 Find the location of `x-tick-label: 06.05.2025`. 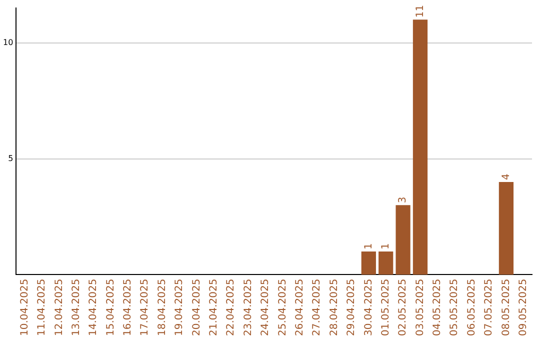

x-tick-label: 06.05.2025 is located at coordinates (472, 307).